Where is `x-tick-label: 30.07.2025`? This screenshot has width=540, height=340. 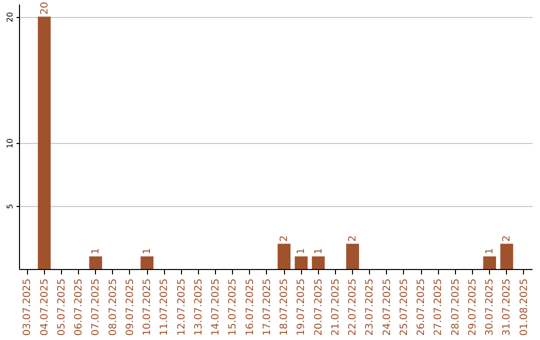 x-tick-label: 30.07.2025 is located at coordinates (490, 307).